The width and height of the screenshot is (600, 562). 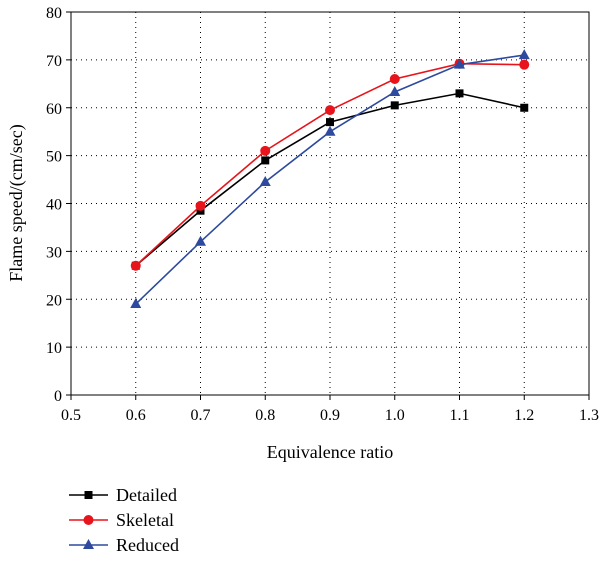 What do you see at coordinates (147, 545) in the screenshot?
I see `legend-label-reduced: Reduced` at bounding box center [147, 545].